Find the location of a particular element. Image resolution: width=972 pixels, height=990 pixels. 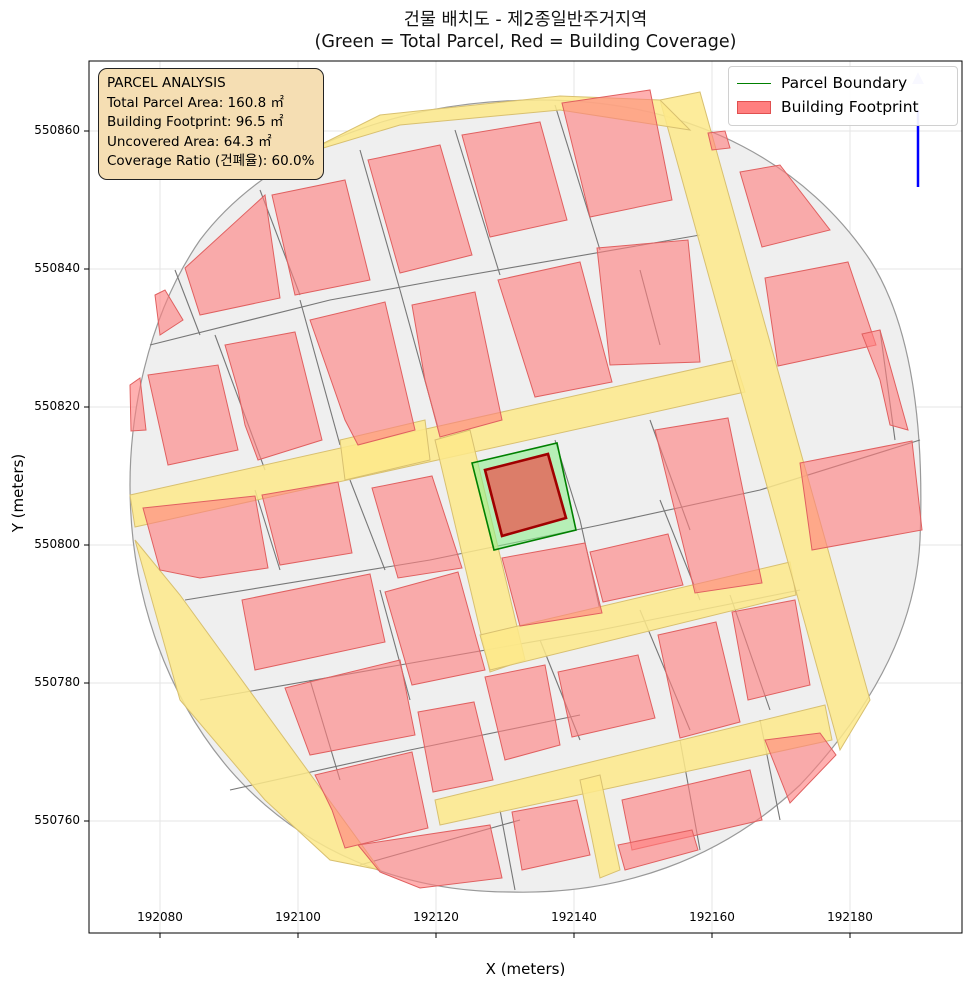

building-footprint-area: Building Footprint: 96.5 ㎡ is located at coordinates (195, 122).